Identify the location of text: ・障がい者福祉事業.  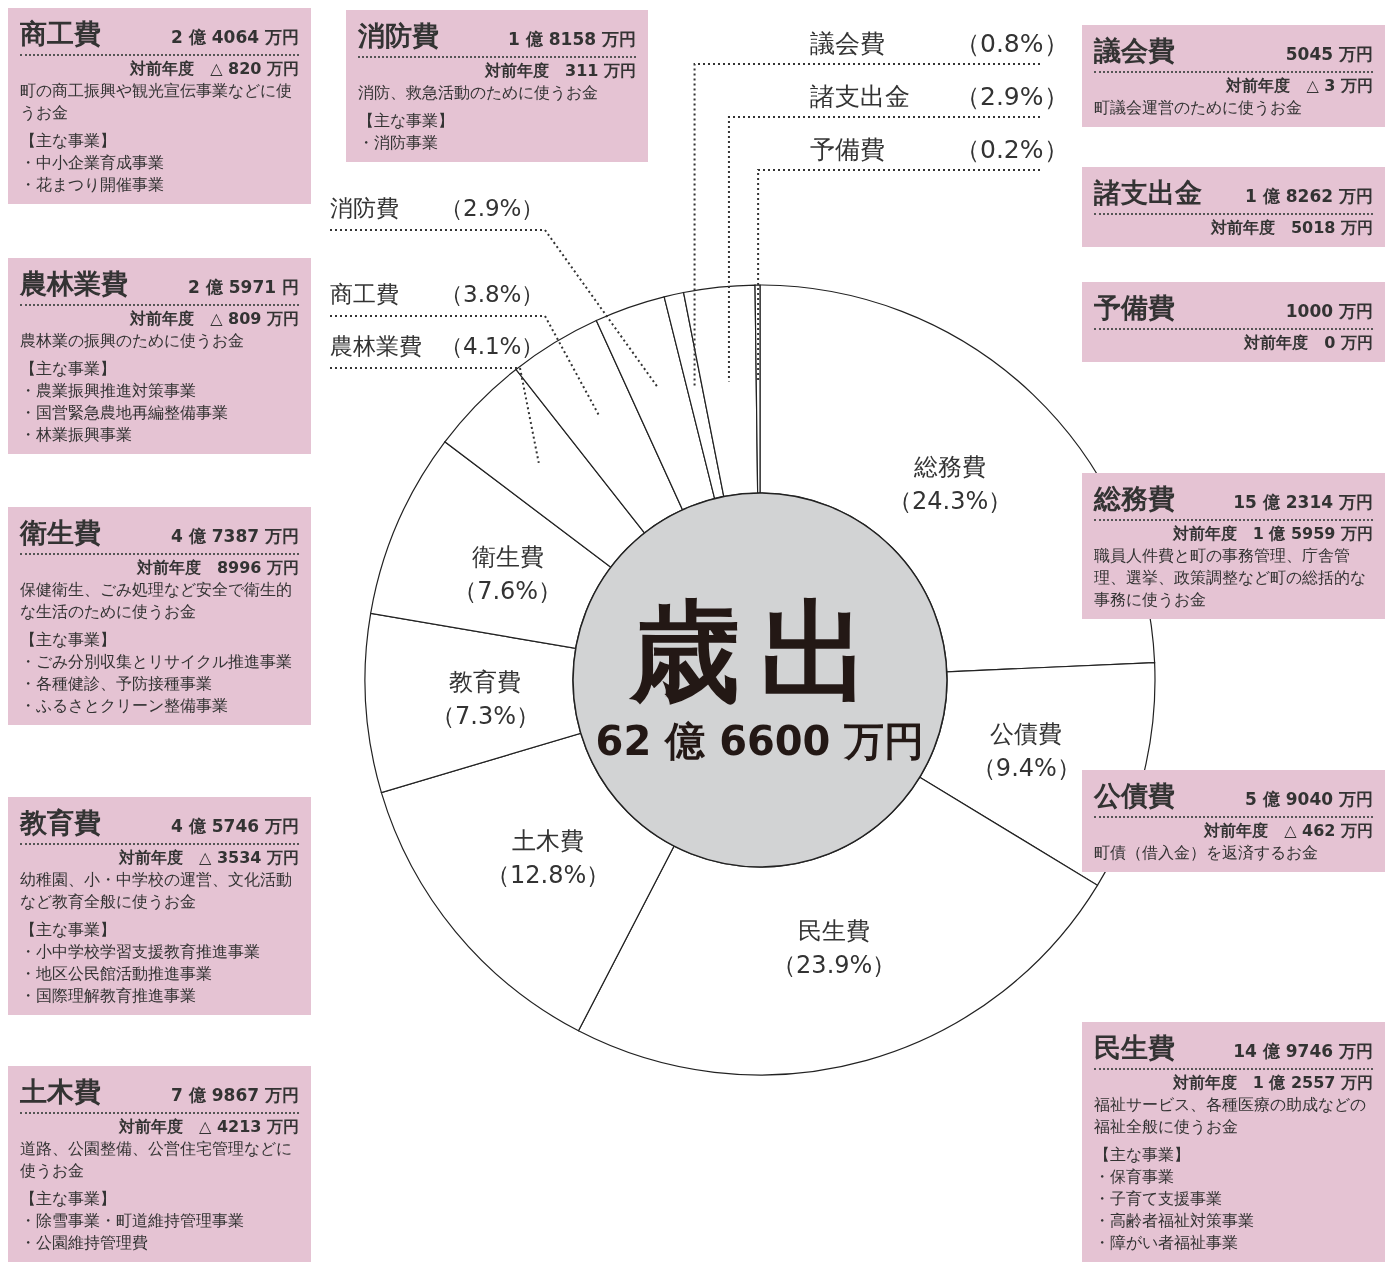
(1166, 1243).